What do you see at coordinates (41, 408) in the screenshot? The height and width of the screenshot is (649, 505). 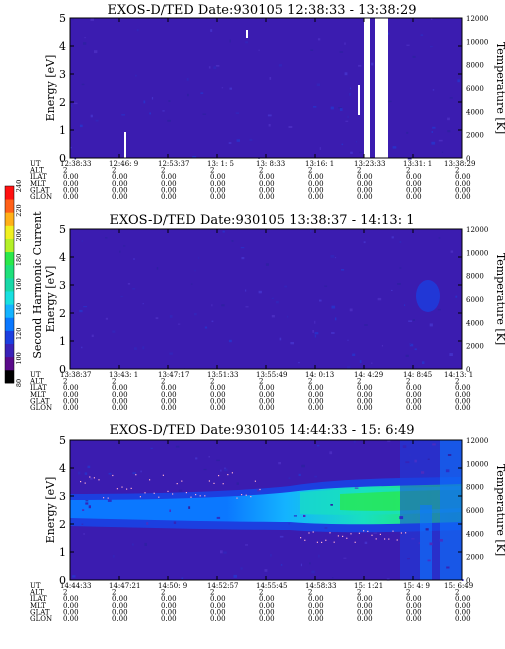 I see `row-label: GLON` at bounding box center [41, 408].